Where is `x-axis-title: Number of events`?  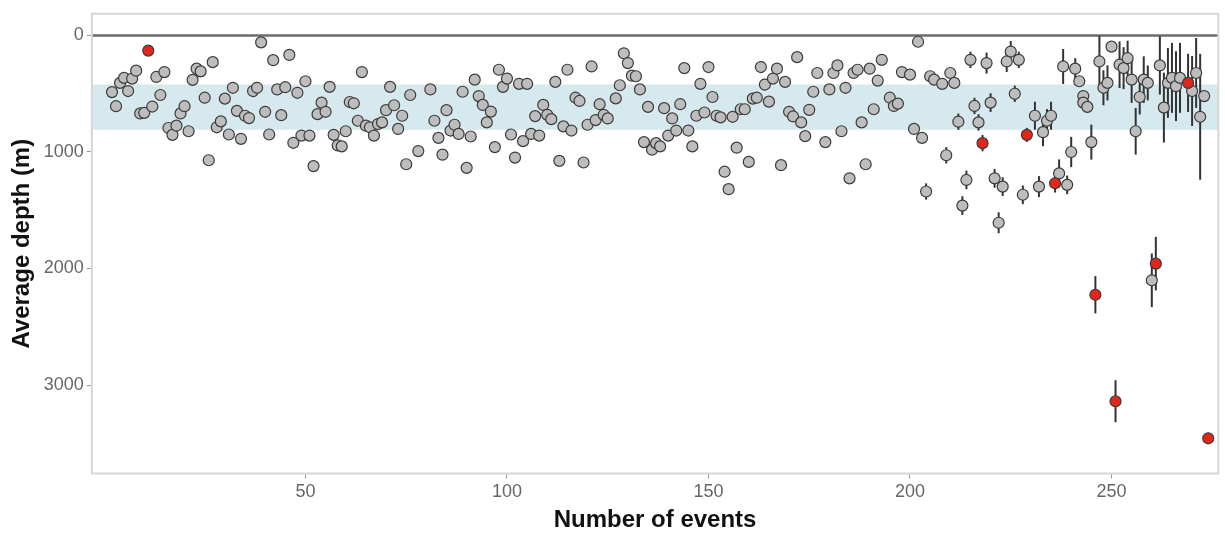 x-axis-title: Number of events is located at coordinates (655, 519).